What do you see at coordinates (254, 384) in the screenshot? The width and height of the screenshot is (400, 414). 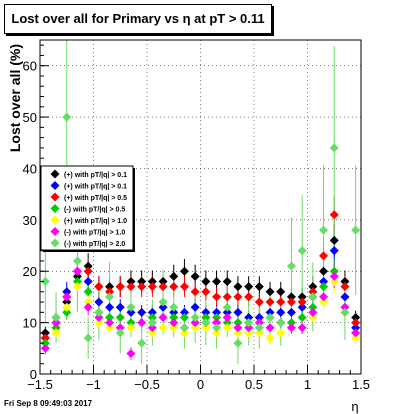 I see `x-tick-label: 0.5` at bounding box center [254, 384].